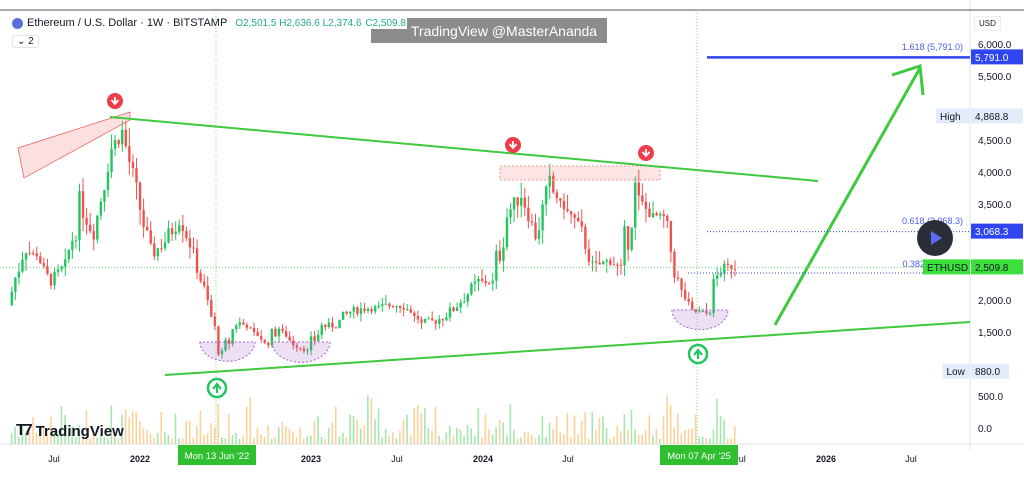 The height and width of the screenshot is (493, 1024). Describe the element at coordinates (990, 397) in the screenshot. I see `y-tick-label: 500.0` at that location.